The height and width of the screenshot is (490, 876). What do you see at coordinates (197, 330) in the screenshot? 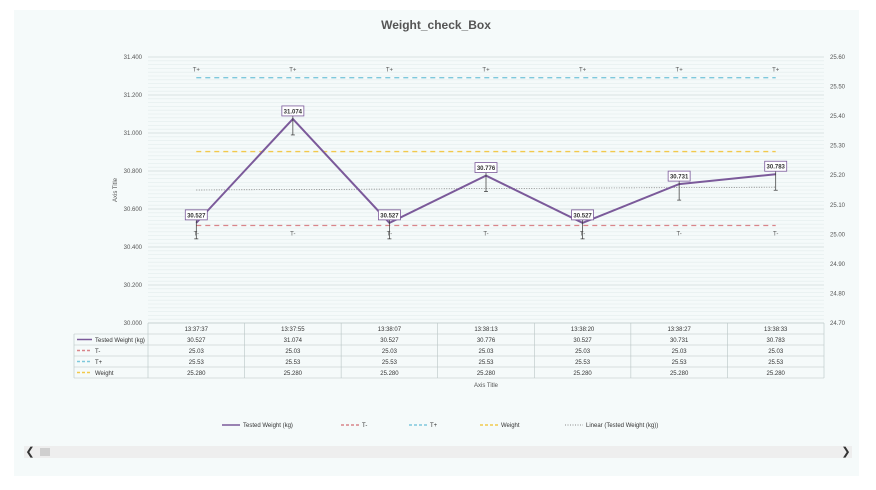
I see `x-tick-label: 13:37:37` at bounding box center [197, 330].